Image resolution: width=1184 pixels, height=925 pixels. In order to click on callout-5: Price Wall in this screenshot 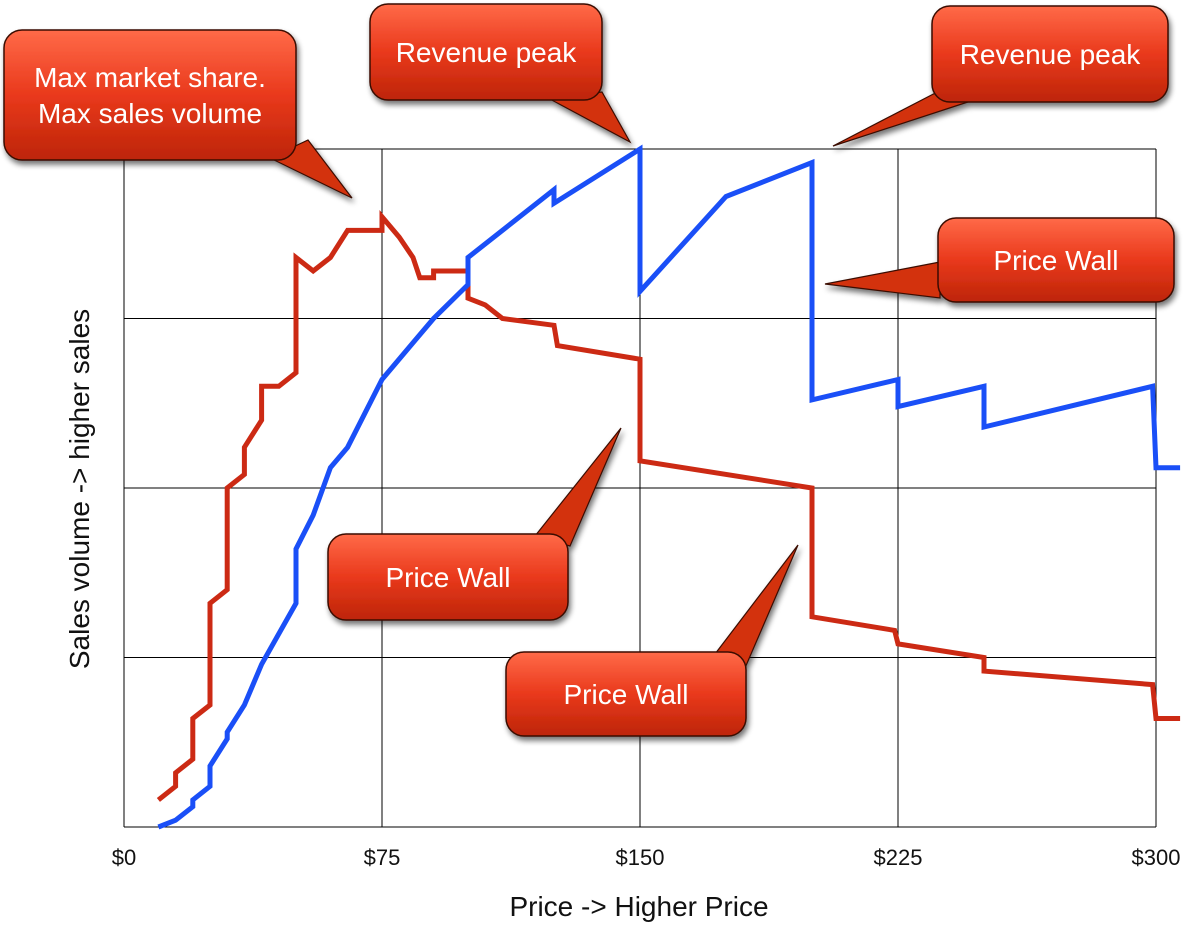, I will do `click(474, 524)`.